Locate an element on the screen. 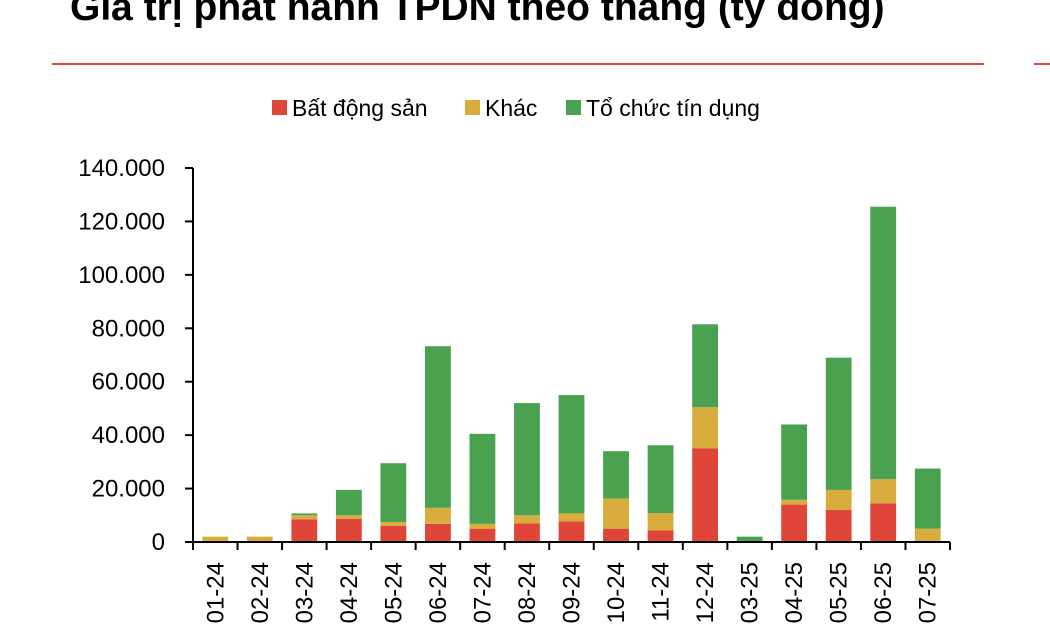  chart-legend: Bất động sản Khác Tổ chức tín dụng is located at coordinates (516, 108).